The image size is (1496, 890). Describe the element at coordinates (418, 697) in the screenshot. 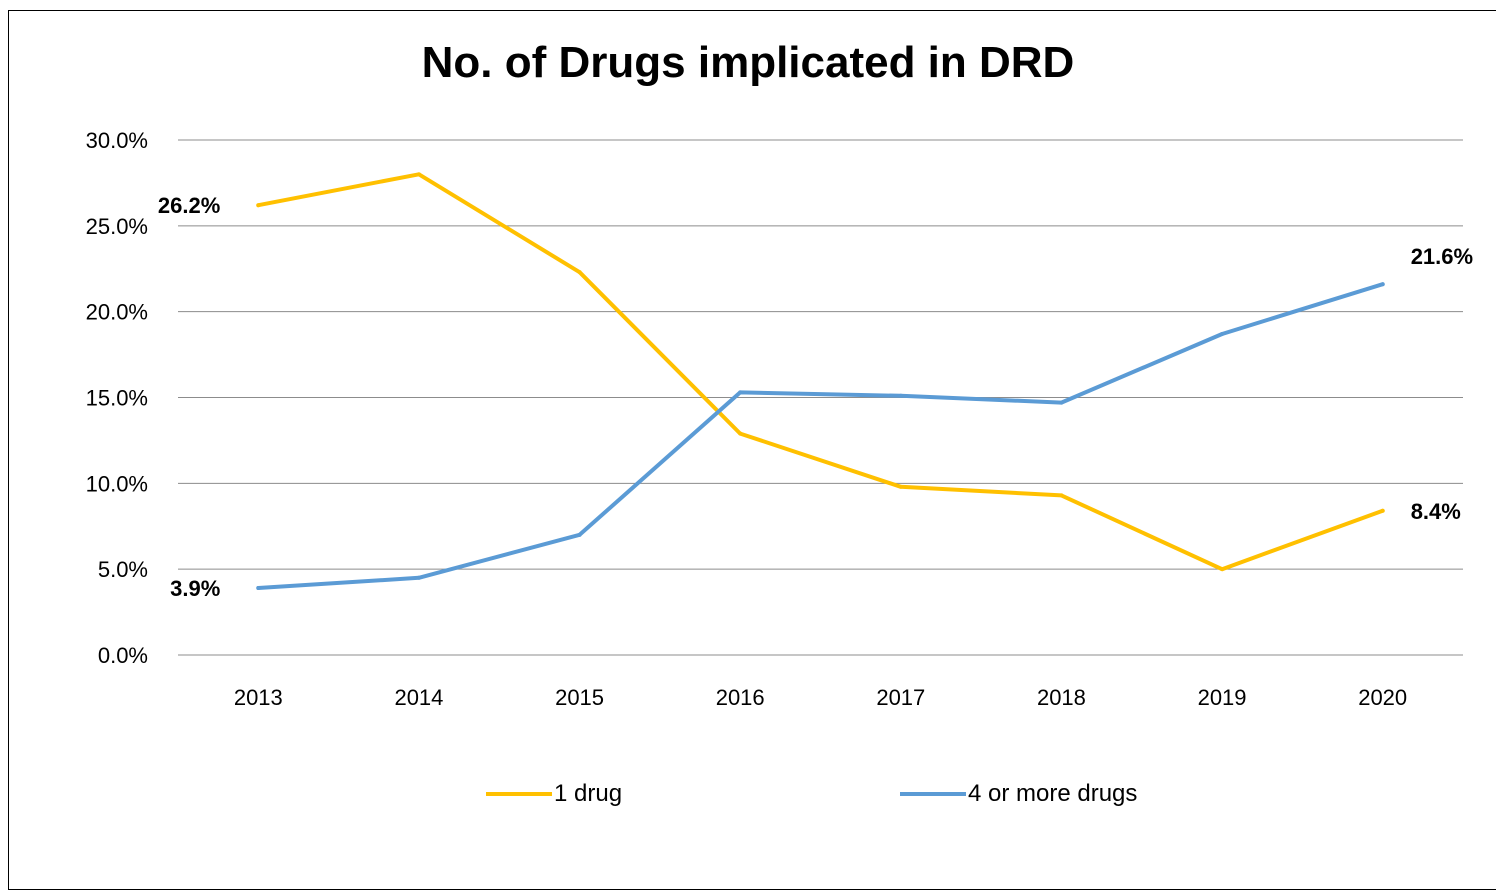

I see `x-tick-label: 2014` at that location.